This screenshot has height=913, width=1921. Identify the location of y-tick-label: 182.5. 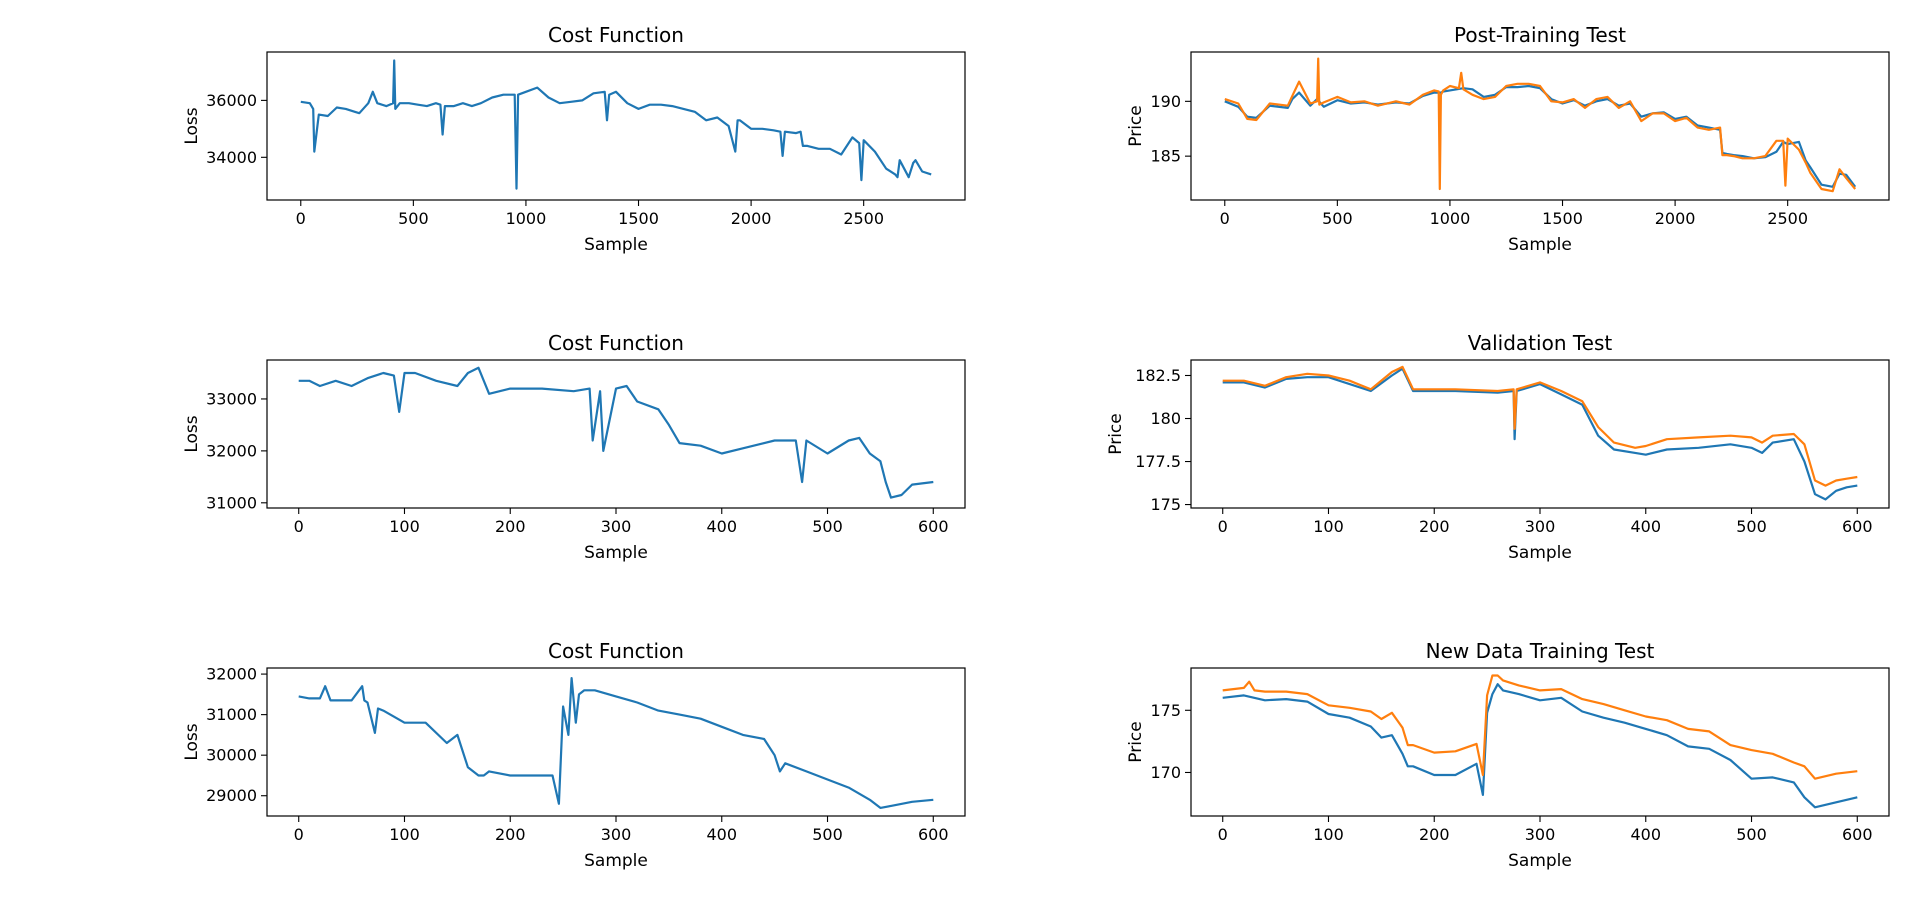
(1158, 375).